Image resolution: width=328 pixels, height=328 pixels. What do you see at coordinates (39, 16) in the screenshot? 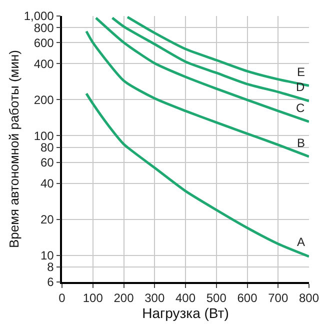
I see `y-tick-label: 1,000` at bounding box center [39, 16].